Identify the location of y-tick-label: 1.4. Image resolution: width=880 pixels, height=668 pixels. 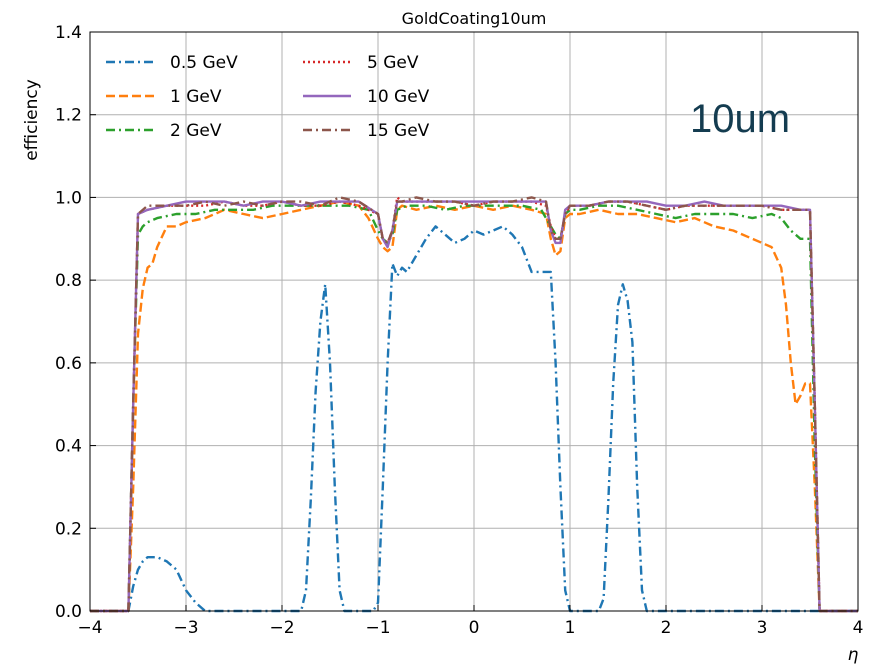
(68, 33).